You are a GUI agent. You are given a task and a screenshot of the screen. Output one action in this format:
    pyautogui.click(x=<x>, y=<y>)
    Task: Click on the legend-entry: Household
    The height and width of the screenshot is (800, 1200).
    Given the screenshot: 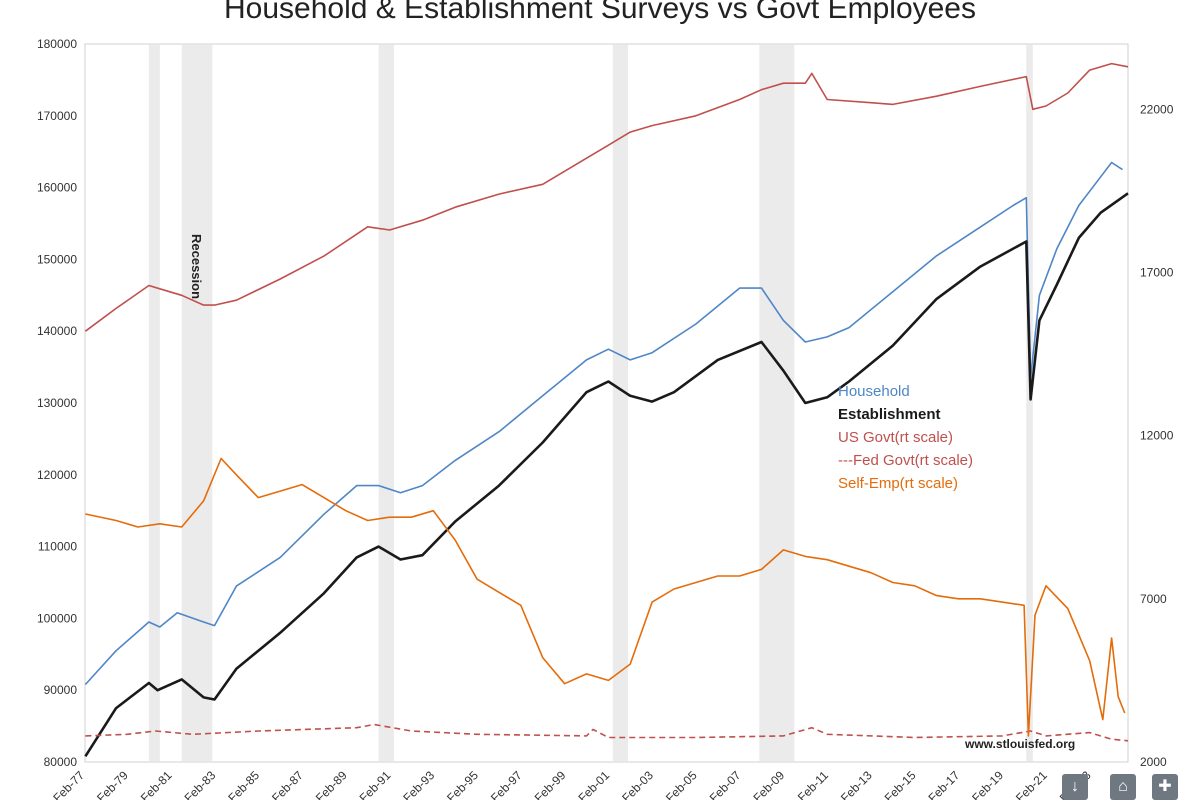 What is the action you would take?
    pyautogui.click(x=874, y=391)
    